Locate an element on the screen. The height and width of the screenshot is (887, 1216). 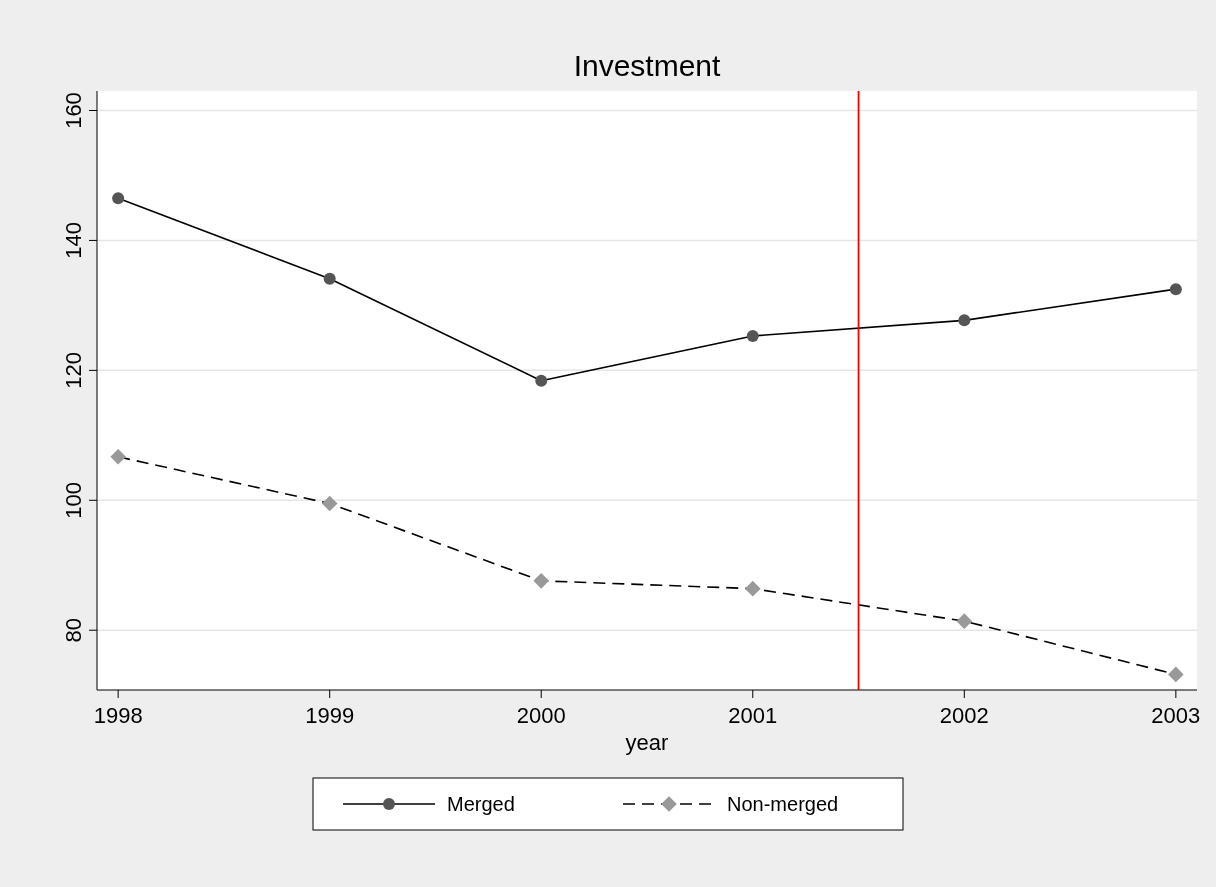
x-tick-label: 1998 is located at coordinates (118, 715).